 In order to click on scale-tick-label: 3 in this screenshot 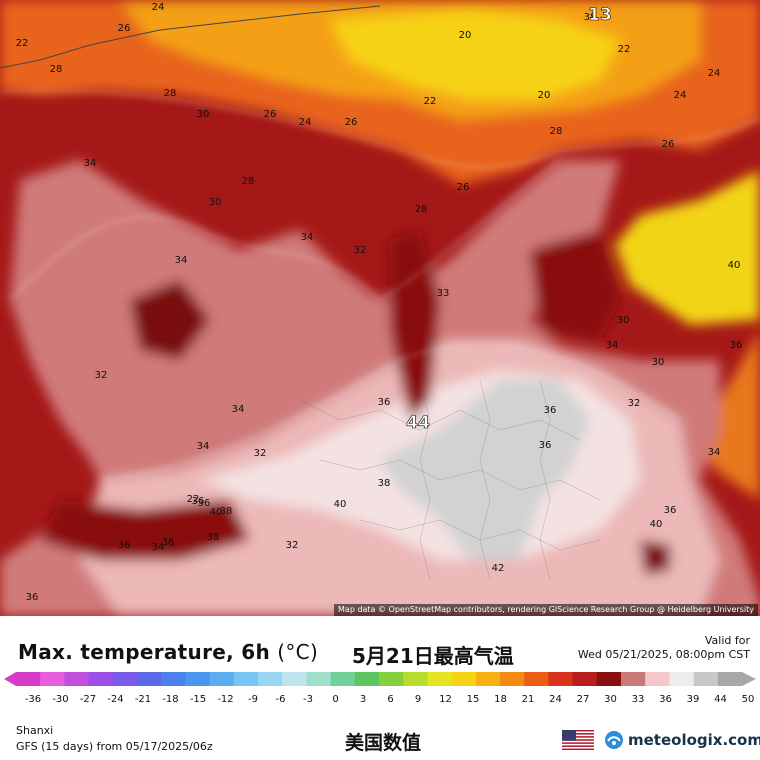, I will do `click(363, 699)`.